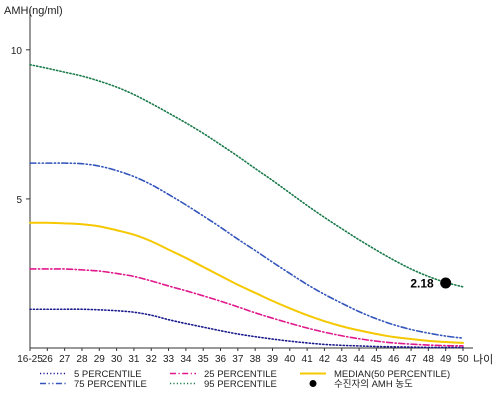 Image resolution: width=500 pixels, height=400 pixels. I want to click on x-tick-label: 49, so click(446, 359).